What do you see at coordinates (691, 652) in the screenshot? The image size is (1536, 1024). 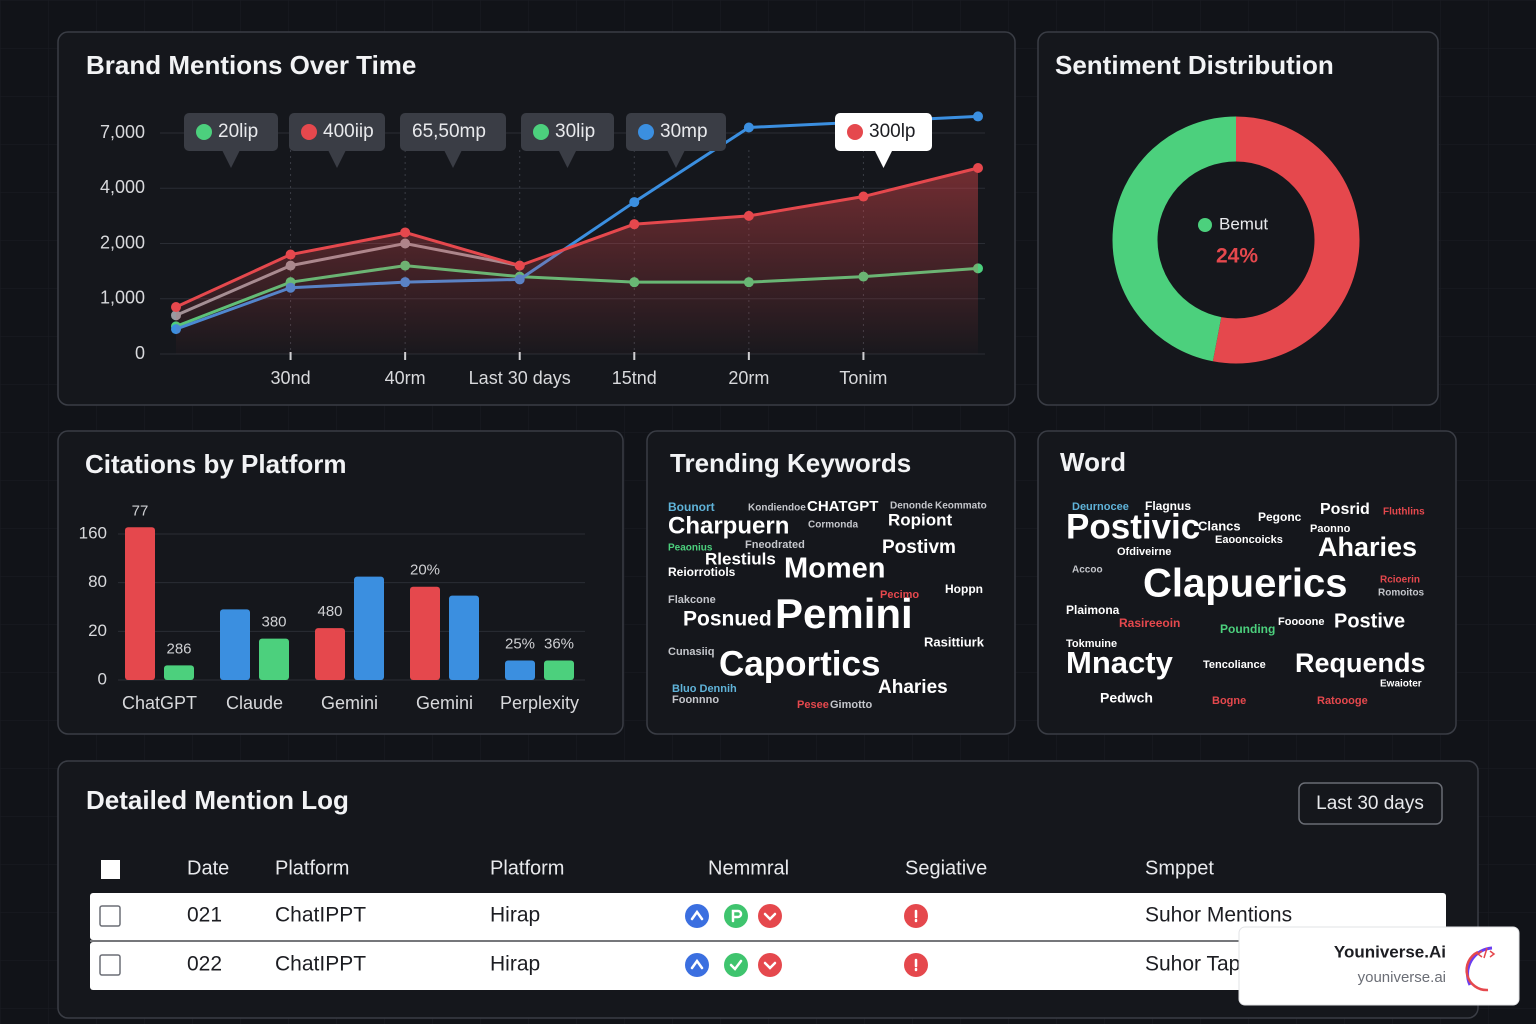 I see `keyword: Cunasiiq` at bounding box center [691, 652].